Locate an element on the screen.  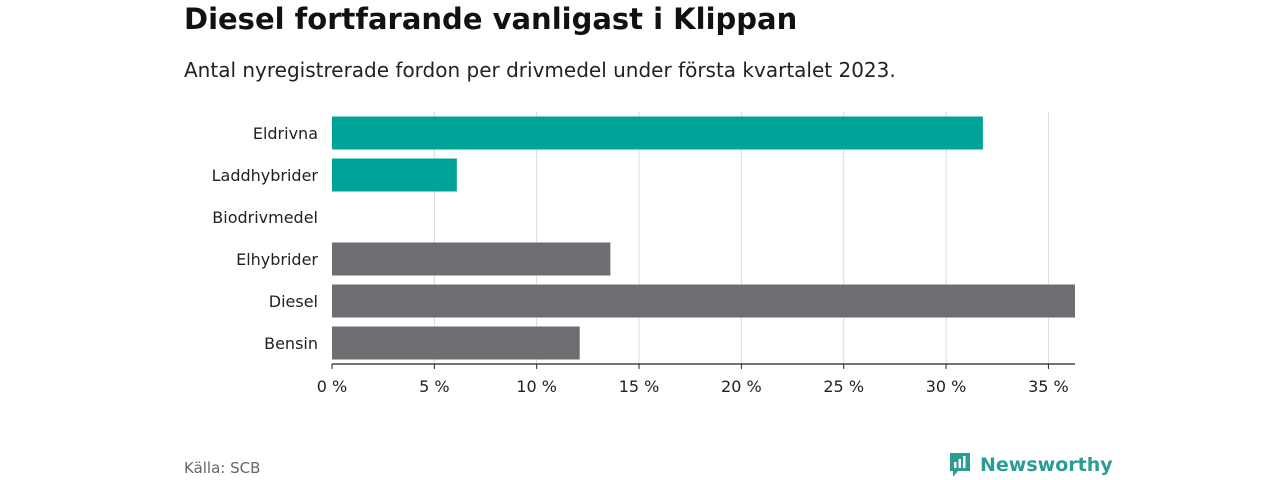
bar-eldrivna is located at coordinates (657, 133).